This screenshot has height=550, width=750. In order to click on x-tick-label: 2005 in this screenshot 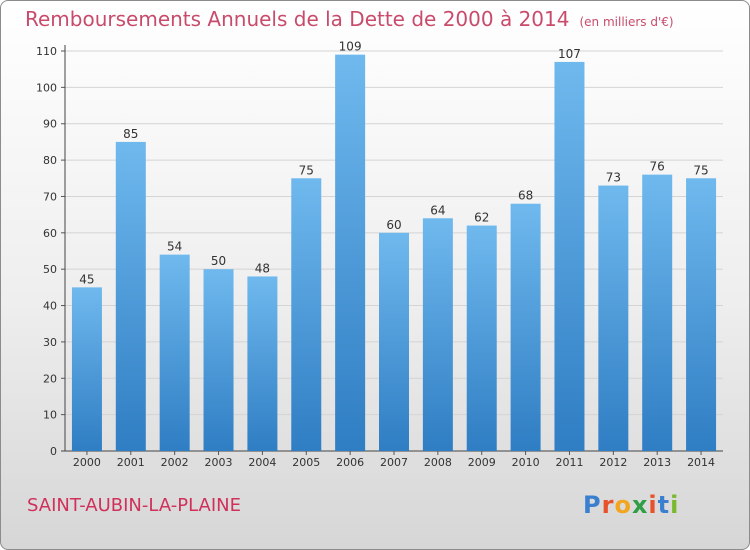, I will do `click(306, 462)`.